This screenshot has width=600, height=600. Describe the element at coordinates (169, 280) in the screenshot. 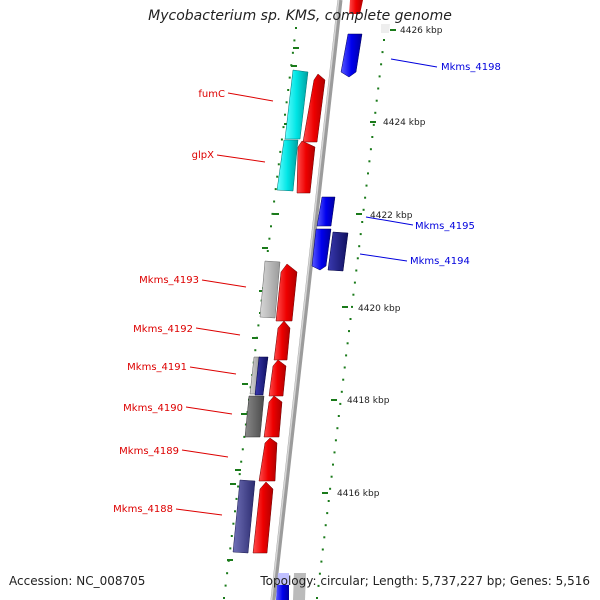

I see `label-Mkms_4193: Mkms_4193` at that location.